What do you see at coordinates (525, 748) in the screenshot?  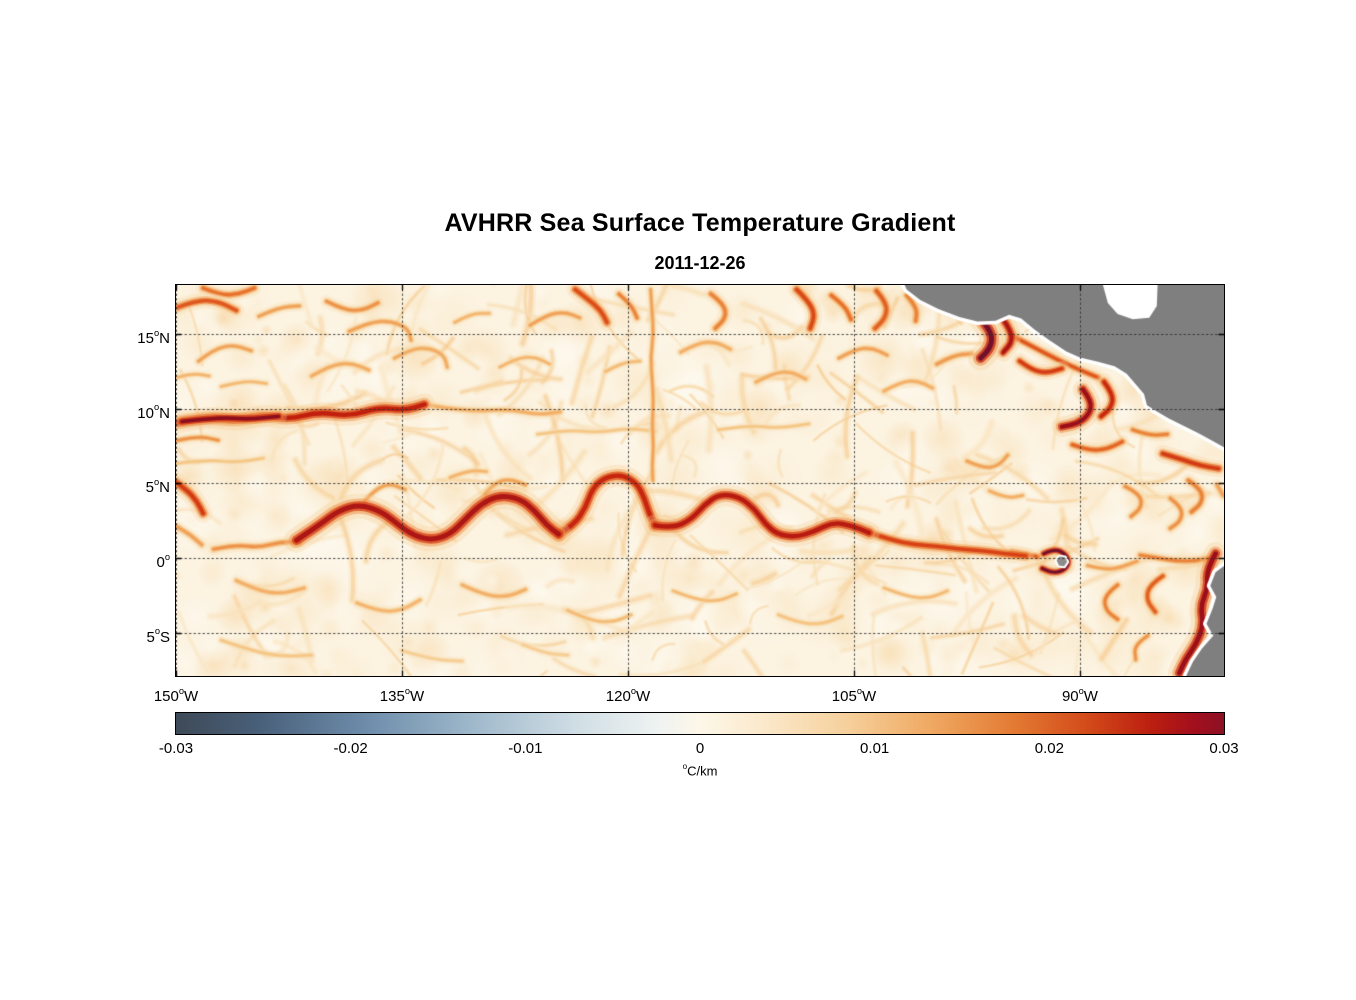 I see `colorbar-tick-label: -0.01` at bounding box center [525, 748].